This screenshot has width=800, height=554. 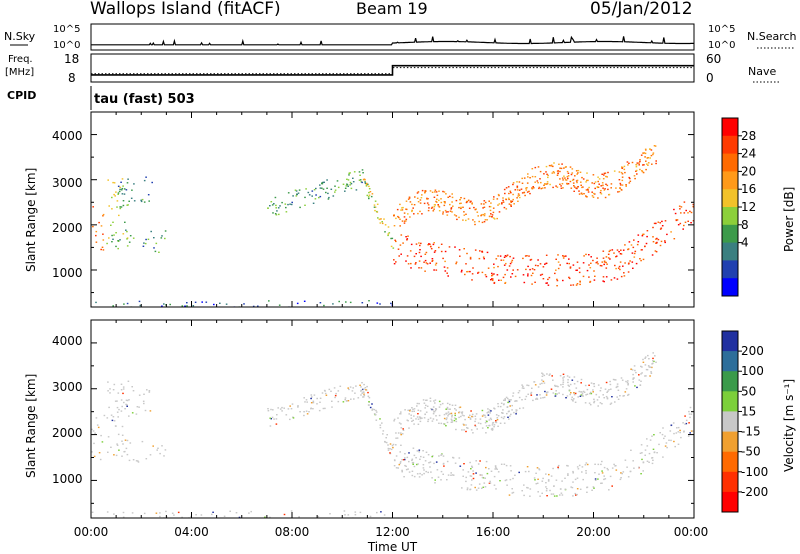 What do you see at coordinates (67, 273) in the screenshot?
I see `power-ytick-1000: 1000` at bounding box center [67, 273].